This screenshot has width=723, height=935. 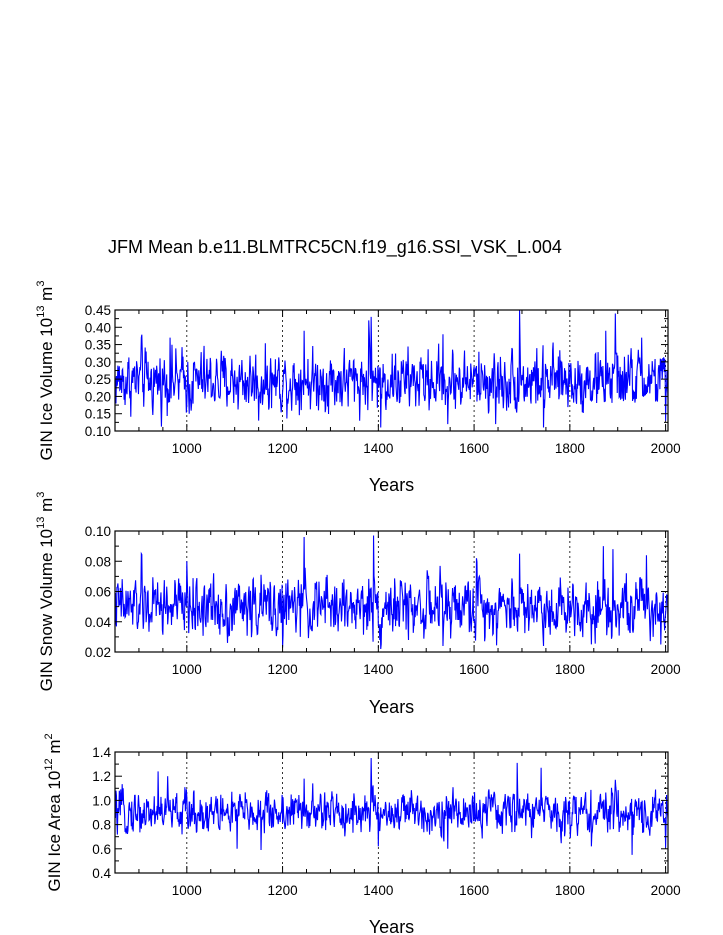 I want to click on y-tick-label: 0.4, so click(x=101, y=873).